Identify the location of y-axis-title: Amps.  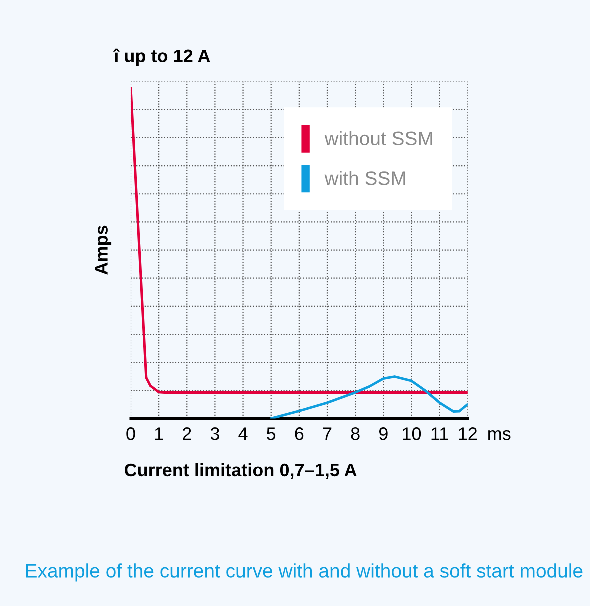
(103, 250).